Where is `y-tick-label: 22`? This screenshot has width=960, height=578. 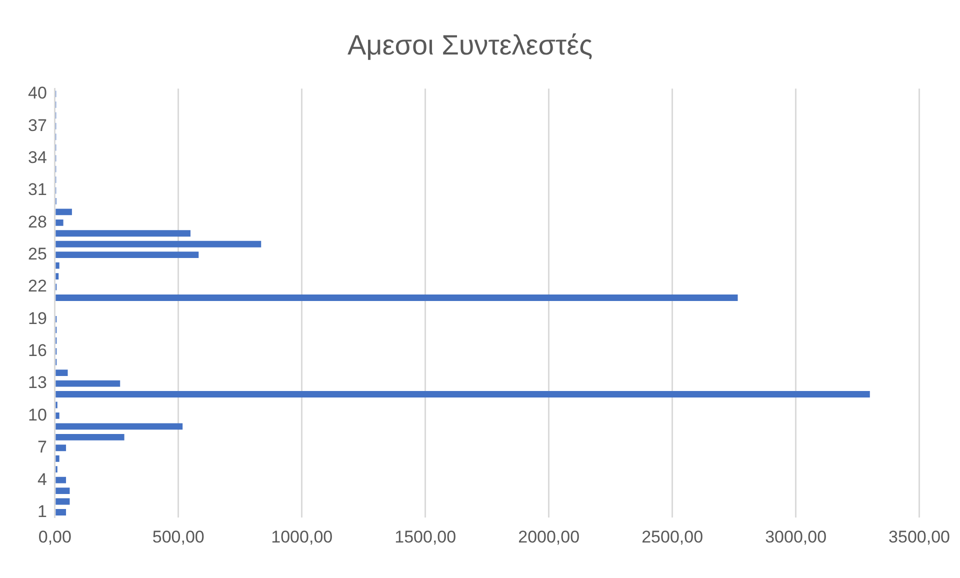
y-tick-label: 22 is located at coordinates (37, 286).